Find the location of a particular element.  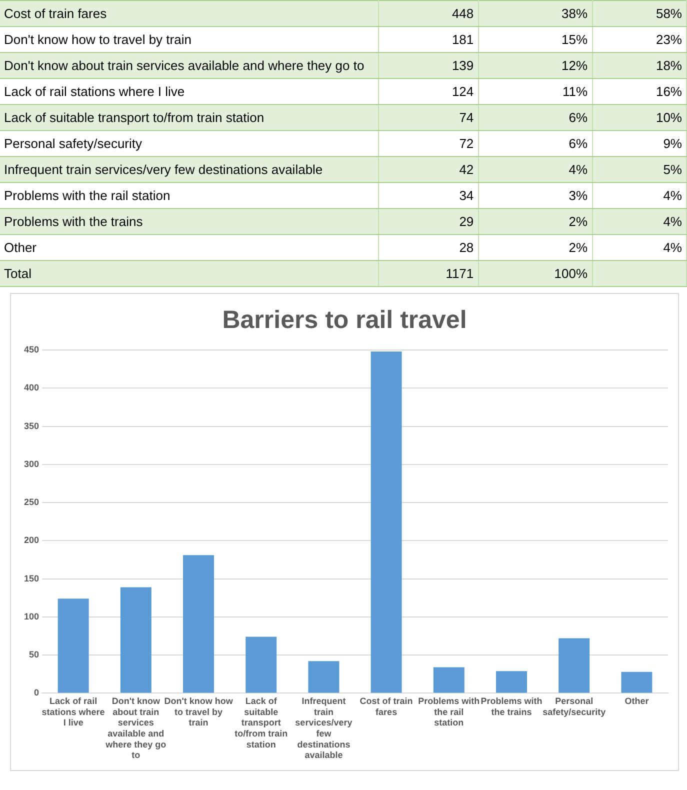

data-label: 11% is located at coordinates (535, 91).